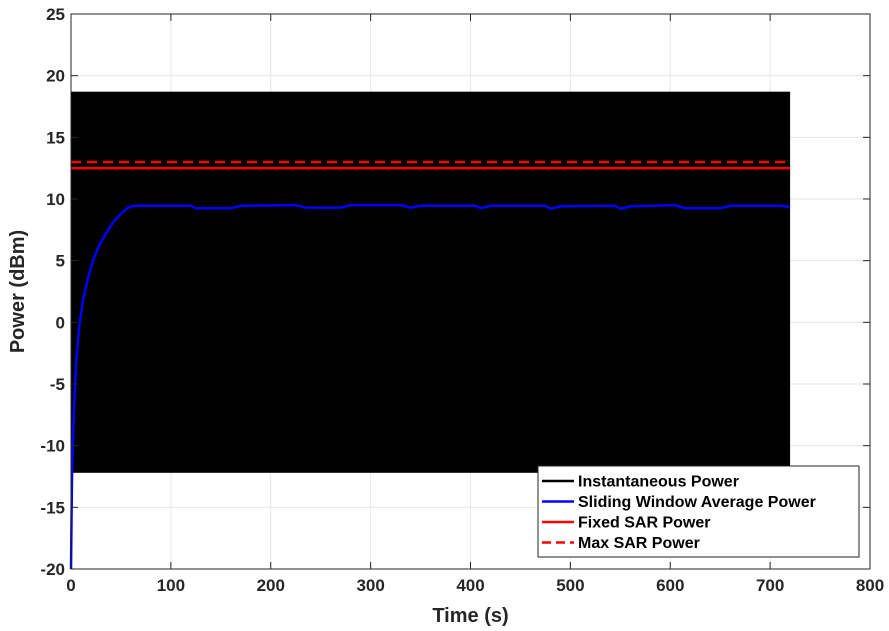 The height and width of the screenshot is (631, 889). Describe the element at coordinates (57, 384) in the screenshot. I see `y-tick-label: -5` at that location.